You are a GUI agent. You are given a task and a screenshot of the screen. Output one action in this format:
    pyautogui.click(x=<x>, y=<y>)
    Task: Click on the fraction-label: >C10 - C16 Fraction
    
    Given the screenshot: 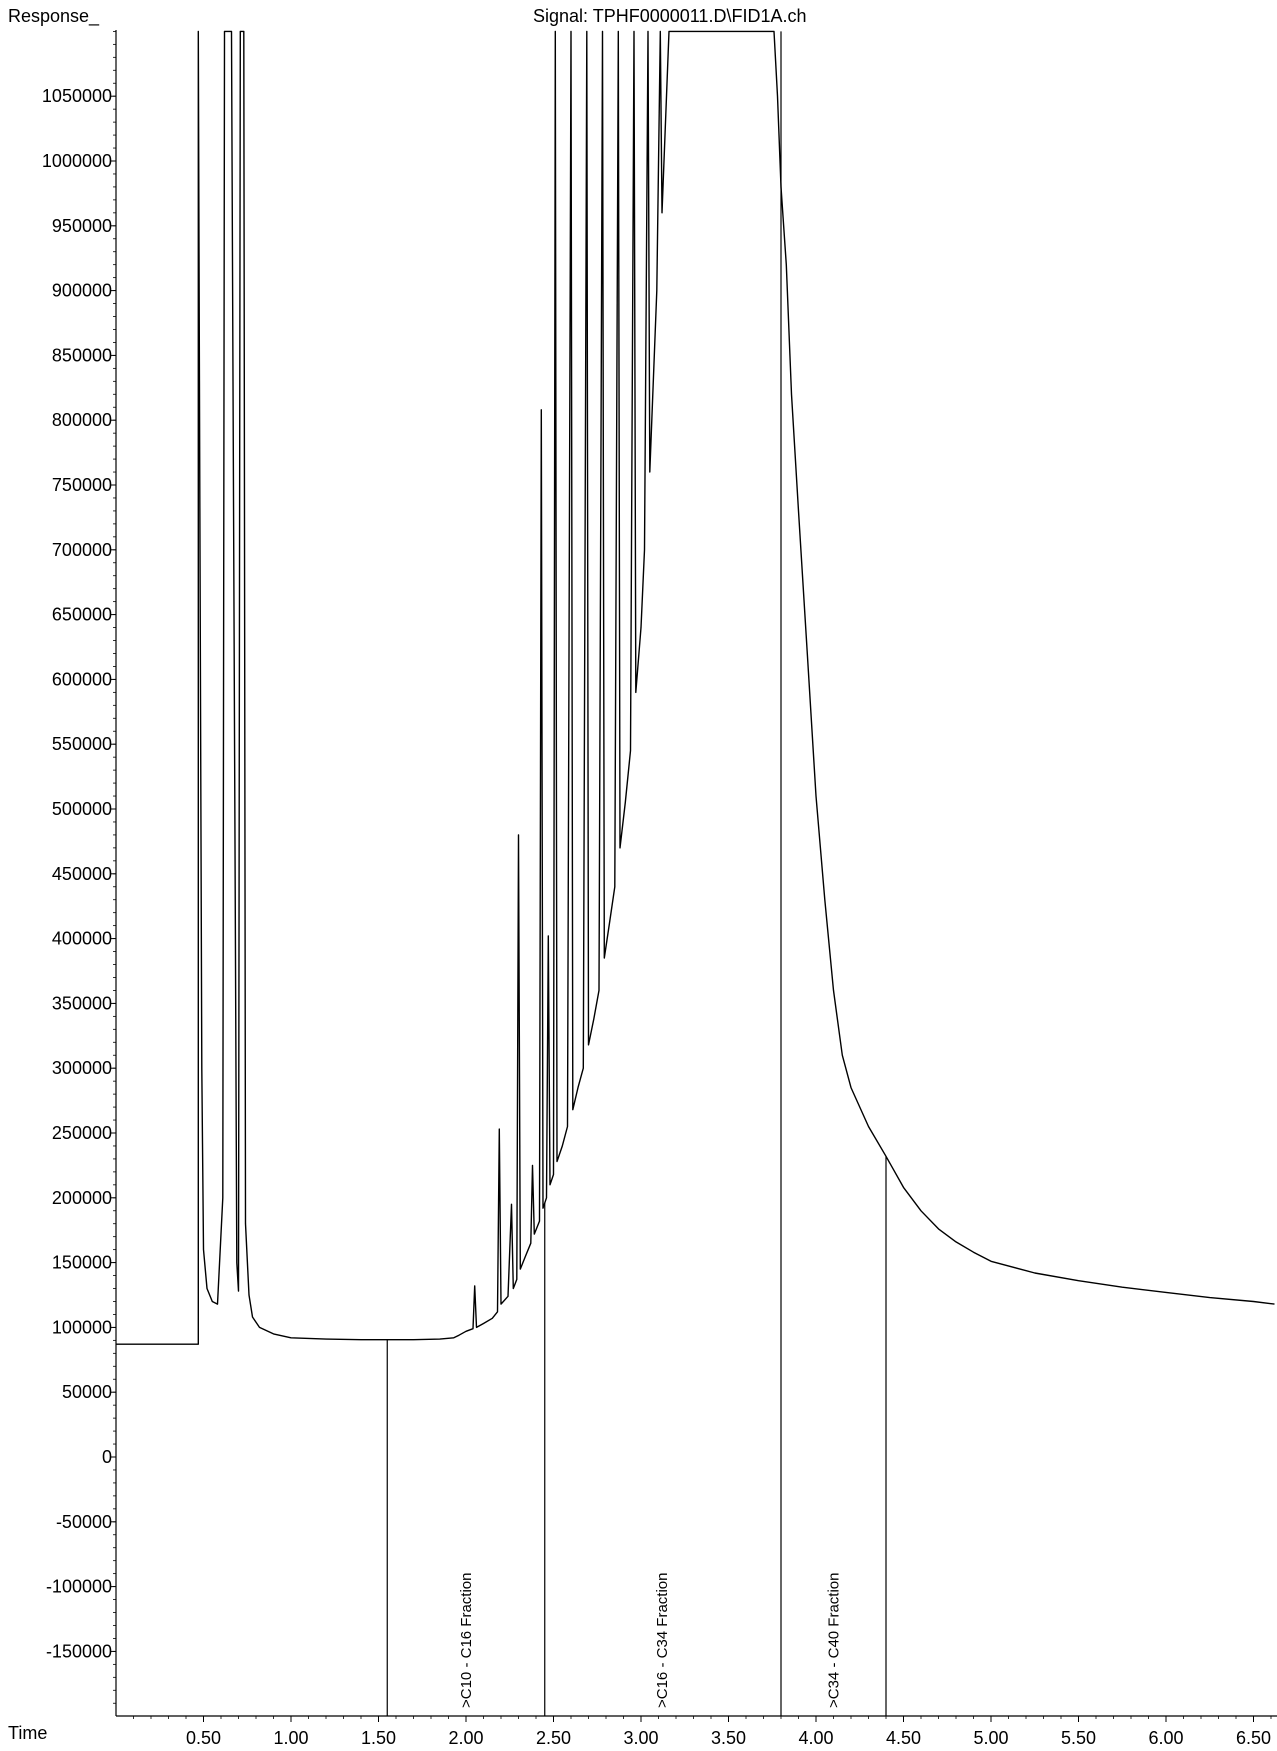 What is the action you would take?
    pyautogui.click(x=466, y=1640)
    